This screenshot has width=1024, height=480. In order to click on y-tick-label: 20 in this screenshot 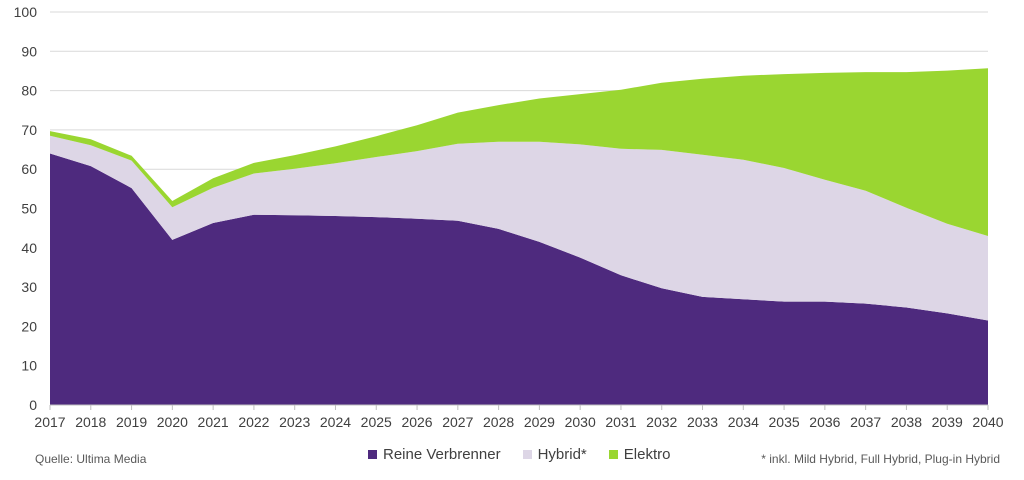, I will do `click(29, 326)`.